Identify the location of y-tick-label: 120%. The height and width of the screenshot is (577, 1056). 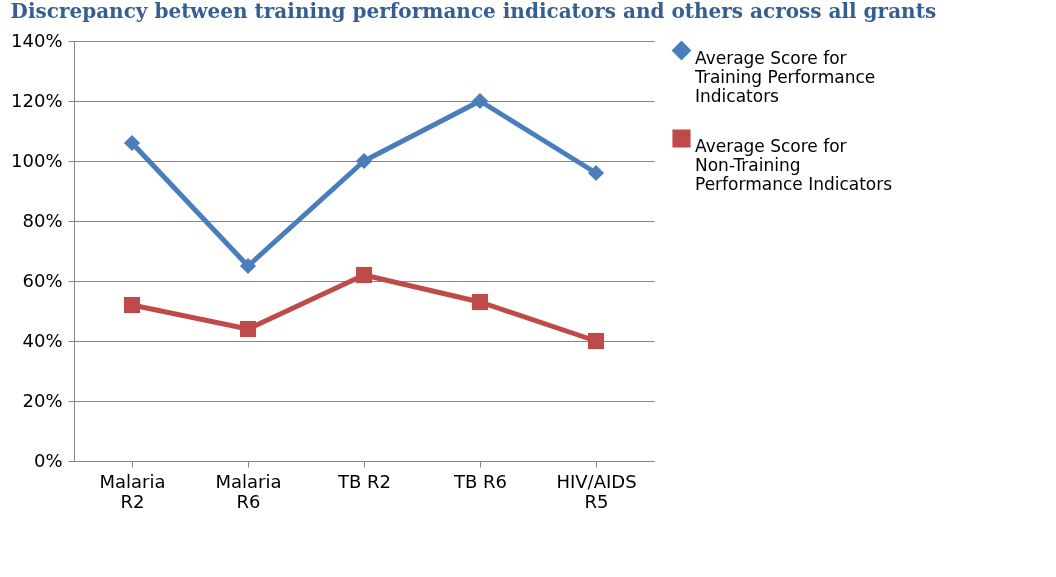
(37, 100).